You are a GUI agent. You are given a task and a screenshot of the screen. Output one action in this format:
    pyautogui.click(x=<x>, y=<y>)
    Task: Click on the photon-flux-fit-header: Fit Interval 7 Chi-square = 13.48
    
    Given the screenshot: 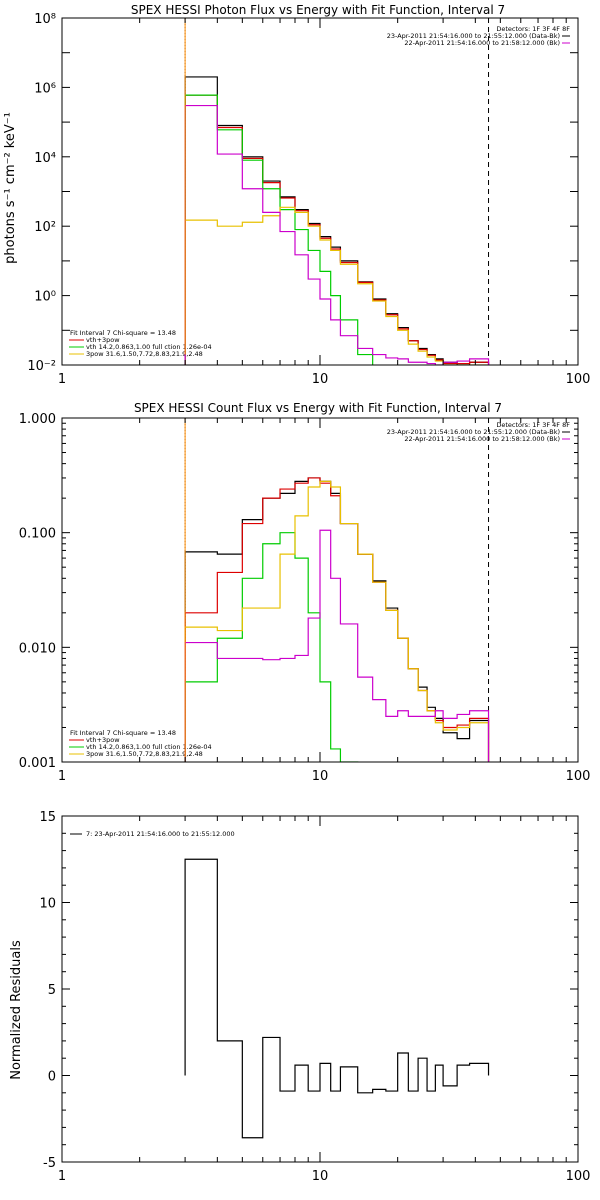 What is the action you would take?
    pyautogui.click(x=123, y=333)
    